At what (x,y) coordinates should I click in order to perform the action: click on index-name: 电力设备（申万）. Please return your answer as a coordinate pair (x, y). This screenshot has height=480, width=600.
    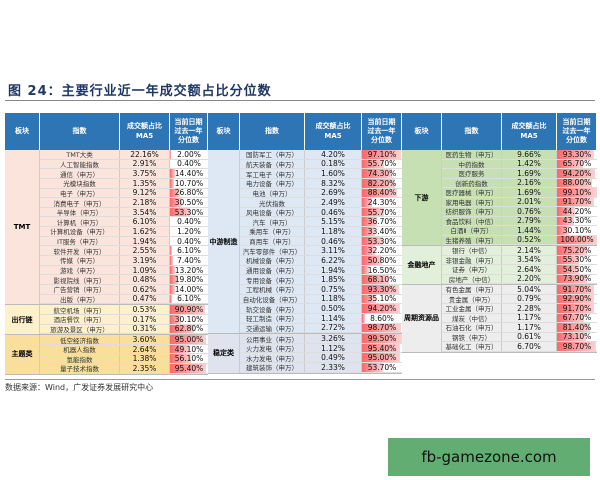
    Looking at the image, I should click on (272, 183).